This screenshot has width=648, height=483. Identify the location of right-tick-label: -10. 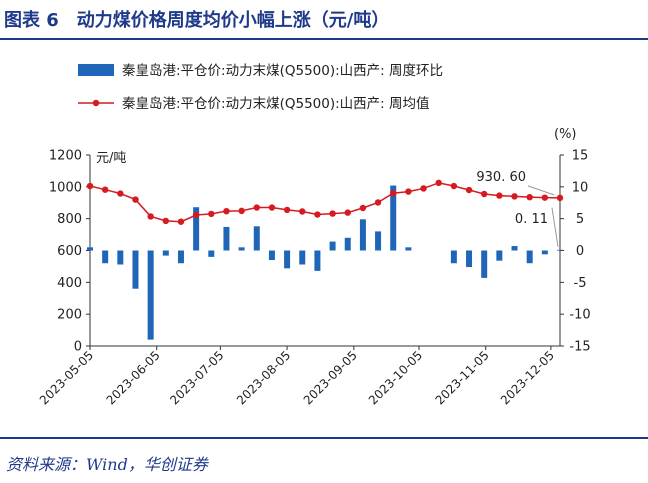
(579, 315).